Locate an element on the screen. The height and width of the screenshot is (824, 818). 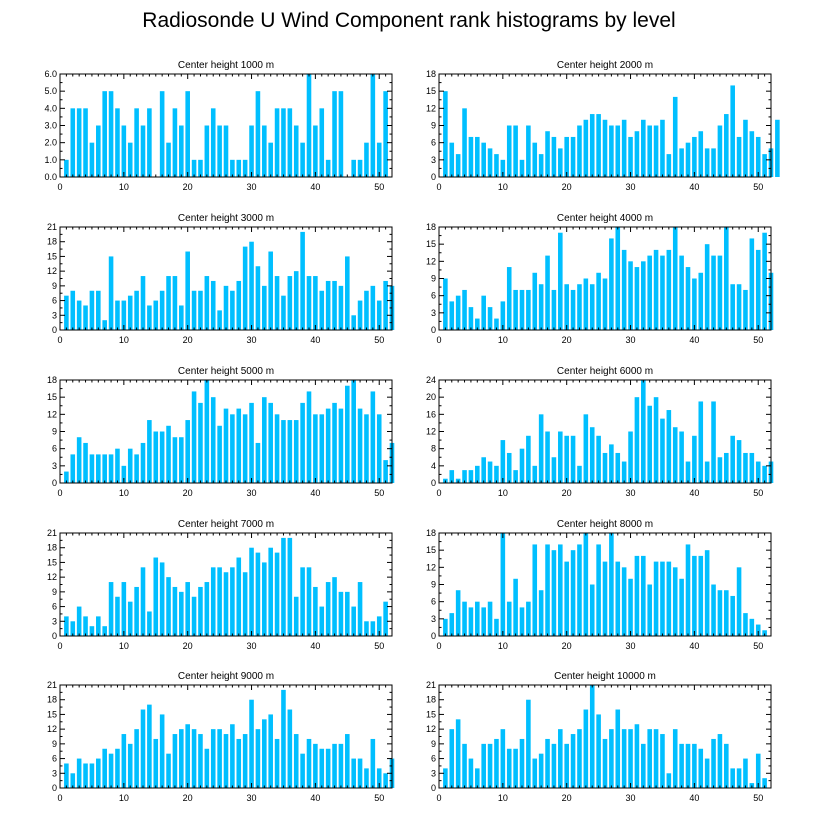
x-tick-label: 40 is located at coordinates (315, 187).